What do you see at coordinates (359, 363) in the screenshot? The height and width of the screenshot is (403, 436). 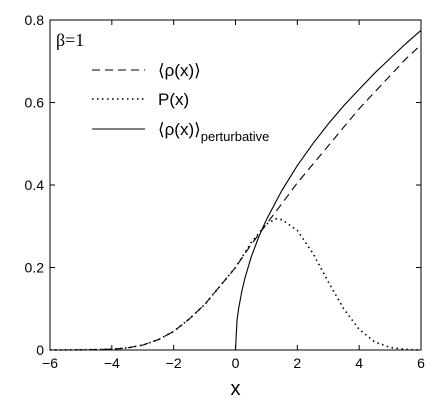 I see `x-tick-label: 4` at bounding box center [359, 363].